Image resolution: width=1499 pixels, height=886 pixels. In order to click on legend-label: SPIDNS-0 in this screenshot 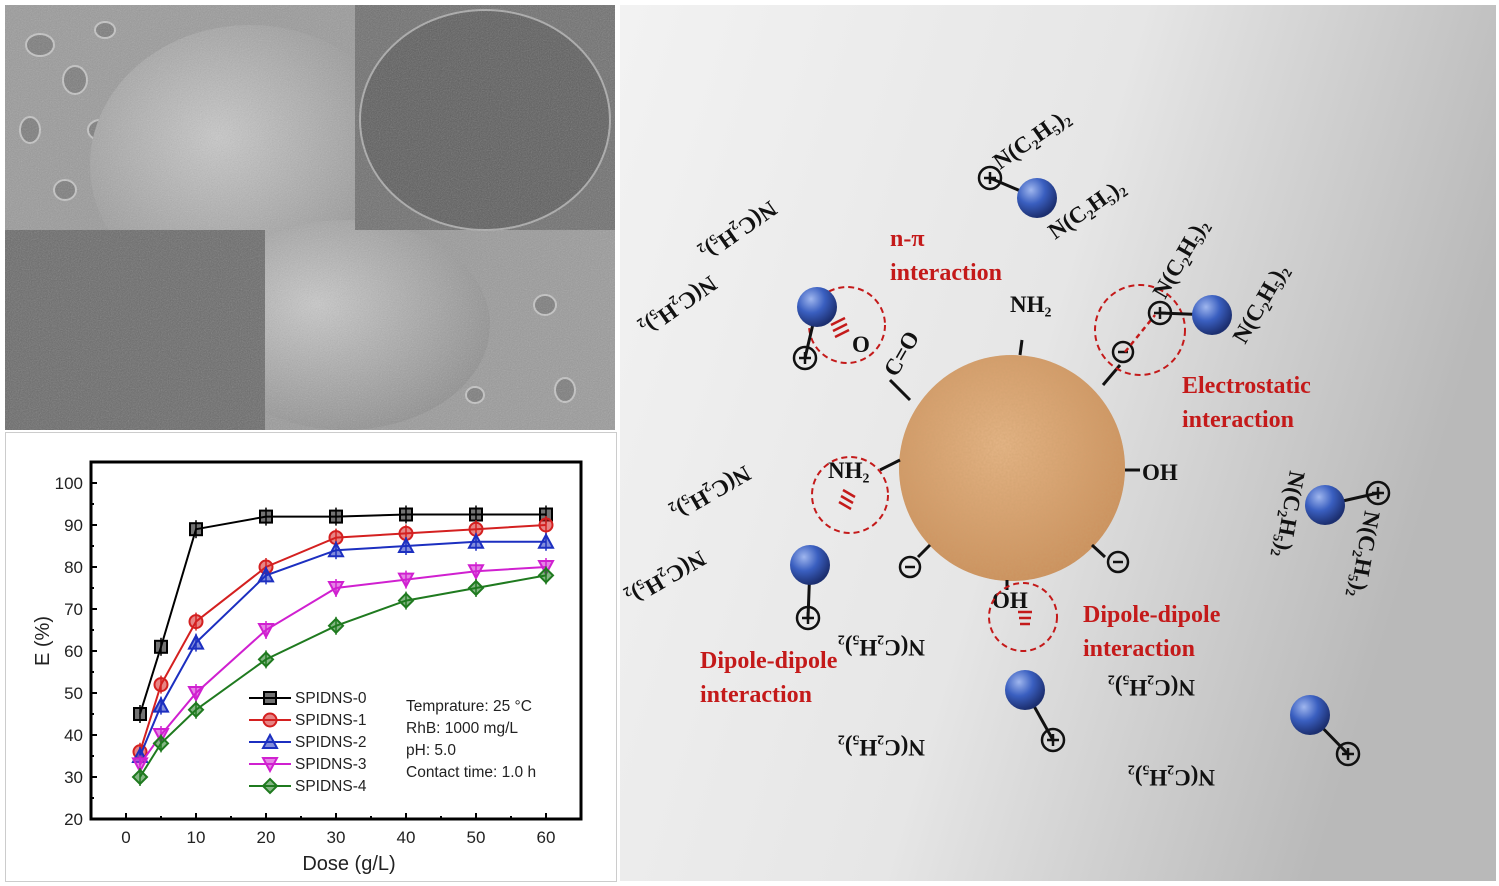, I will do `click(331, 698)`.